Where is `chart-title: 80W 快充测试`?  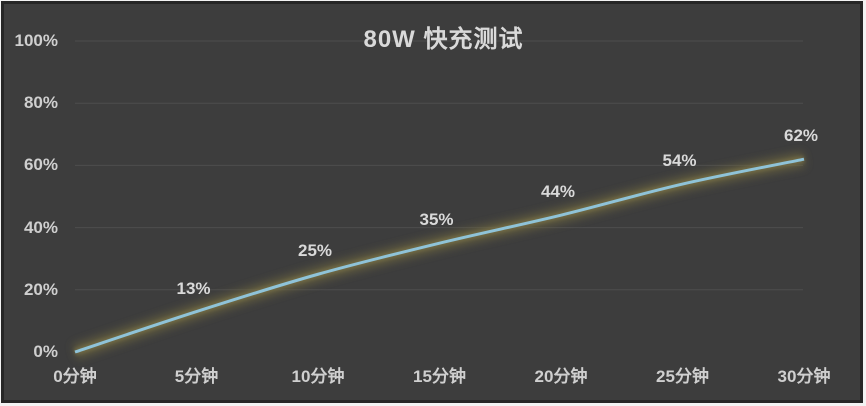
chart-title: 80W 快充测试 is located at coordinates (443, 39).